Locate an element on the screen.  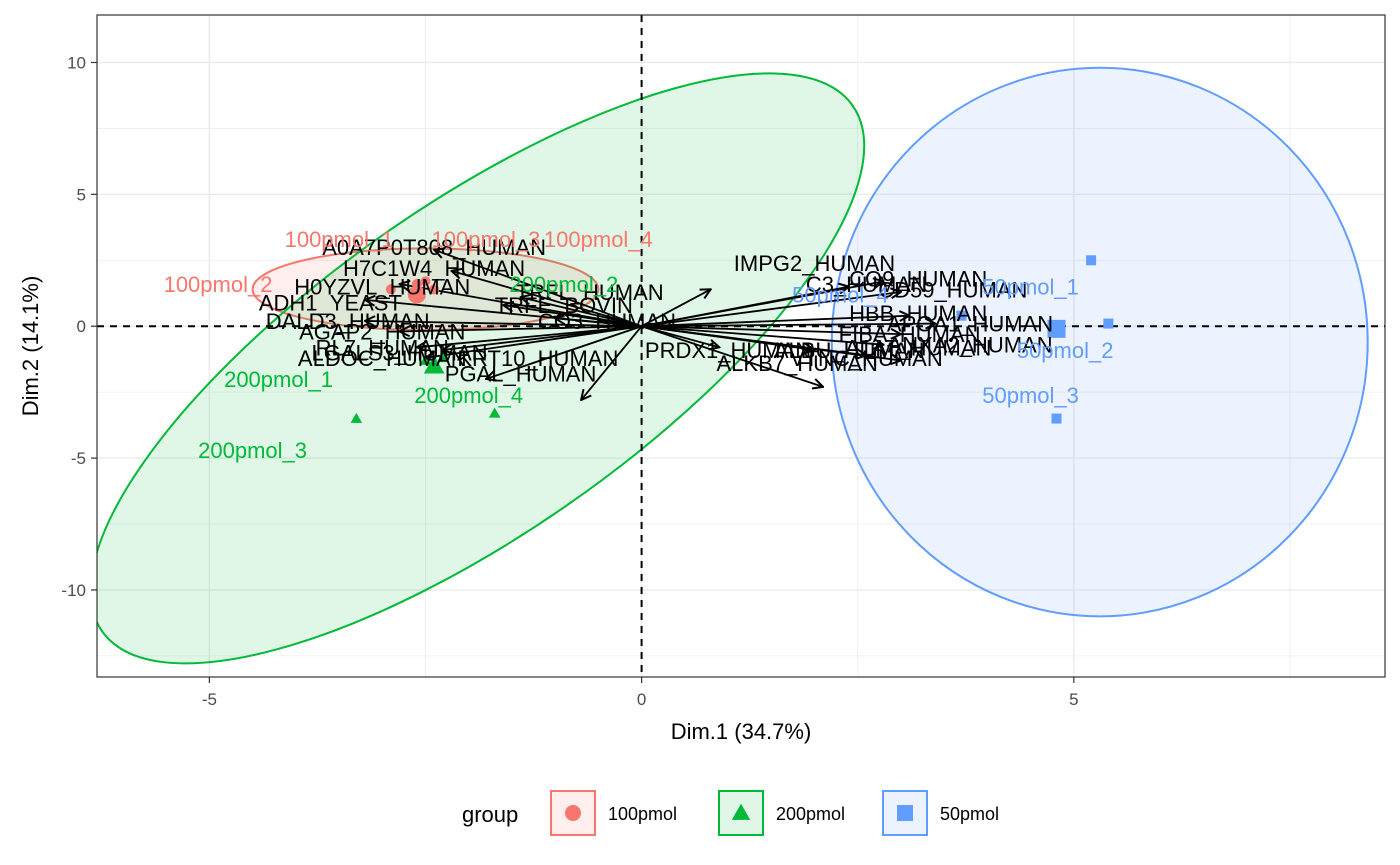
variable-label: C3_HUMAN is located at coordinates (866, 284).